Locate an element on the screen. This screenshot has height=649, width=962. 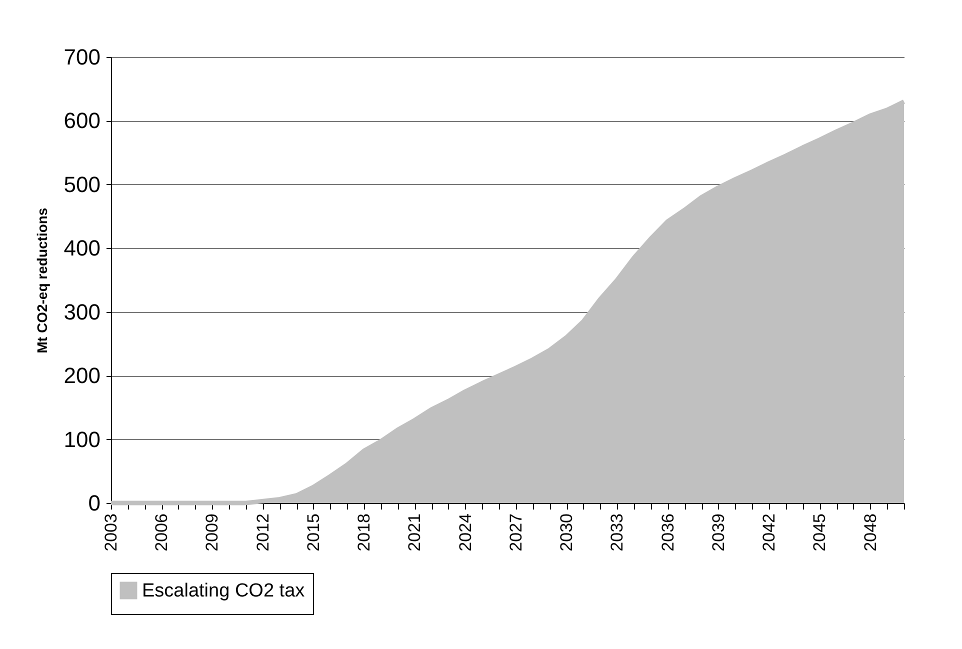
y-tick-label: 700 is located at coordinates (82, 57).